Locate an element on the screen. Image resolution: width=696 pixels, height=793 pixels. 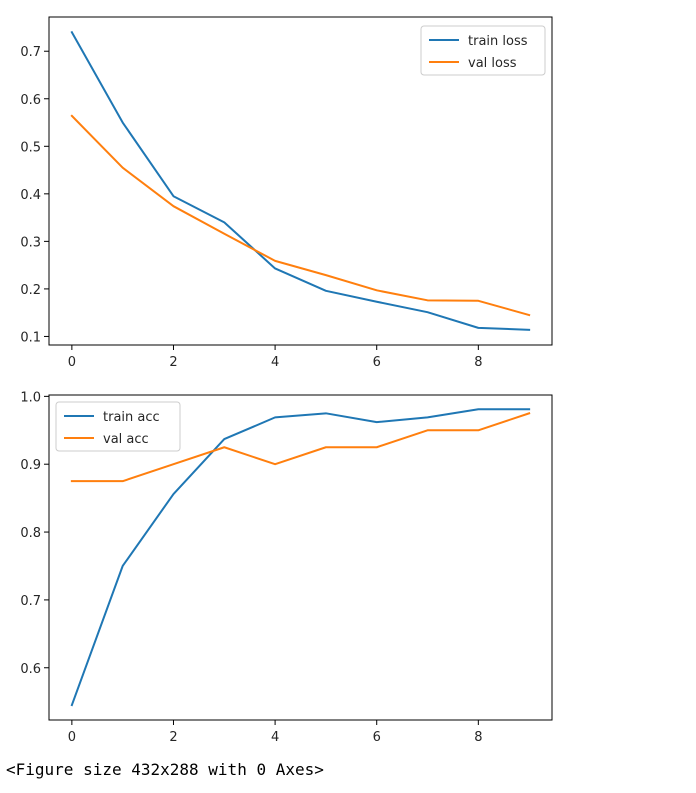
acc-legend: train acc val acc is located at coordinates (118, 426).